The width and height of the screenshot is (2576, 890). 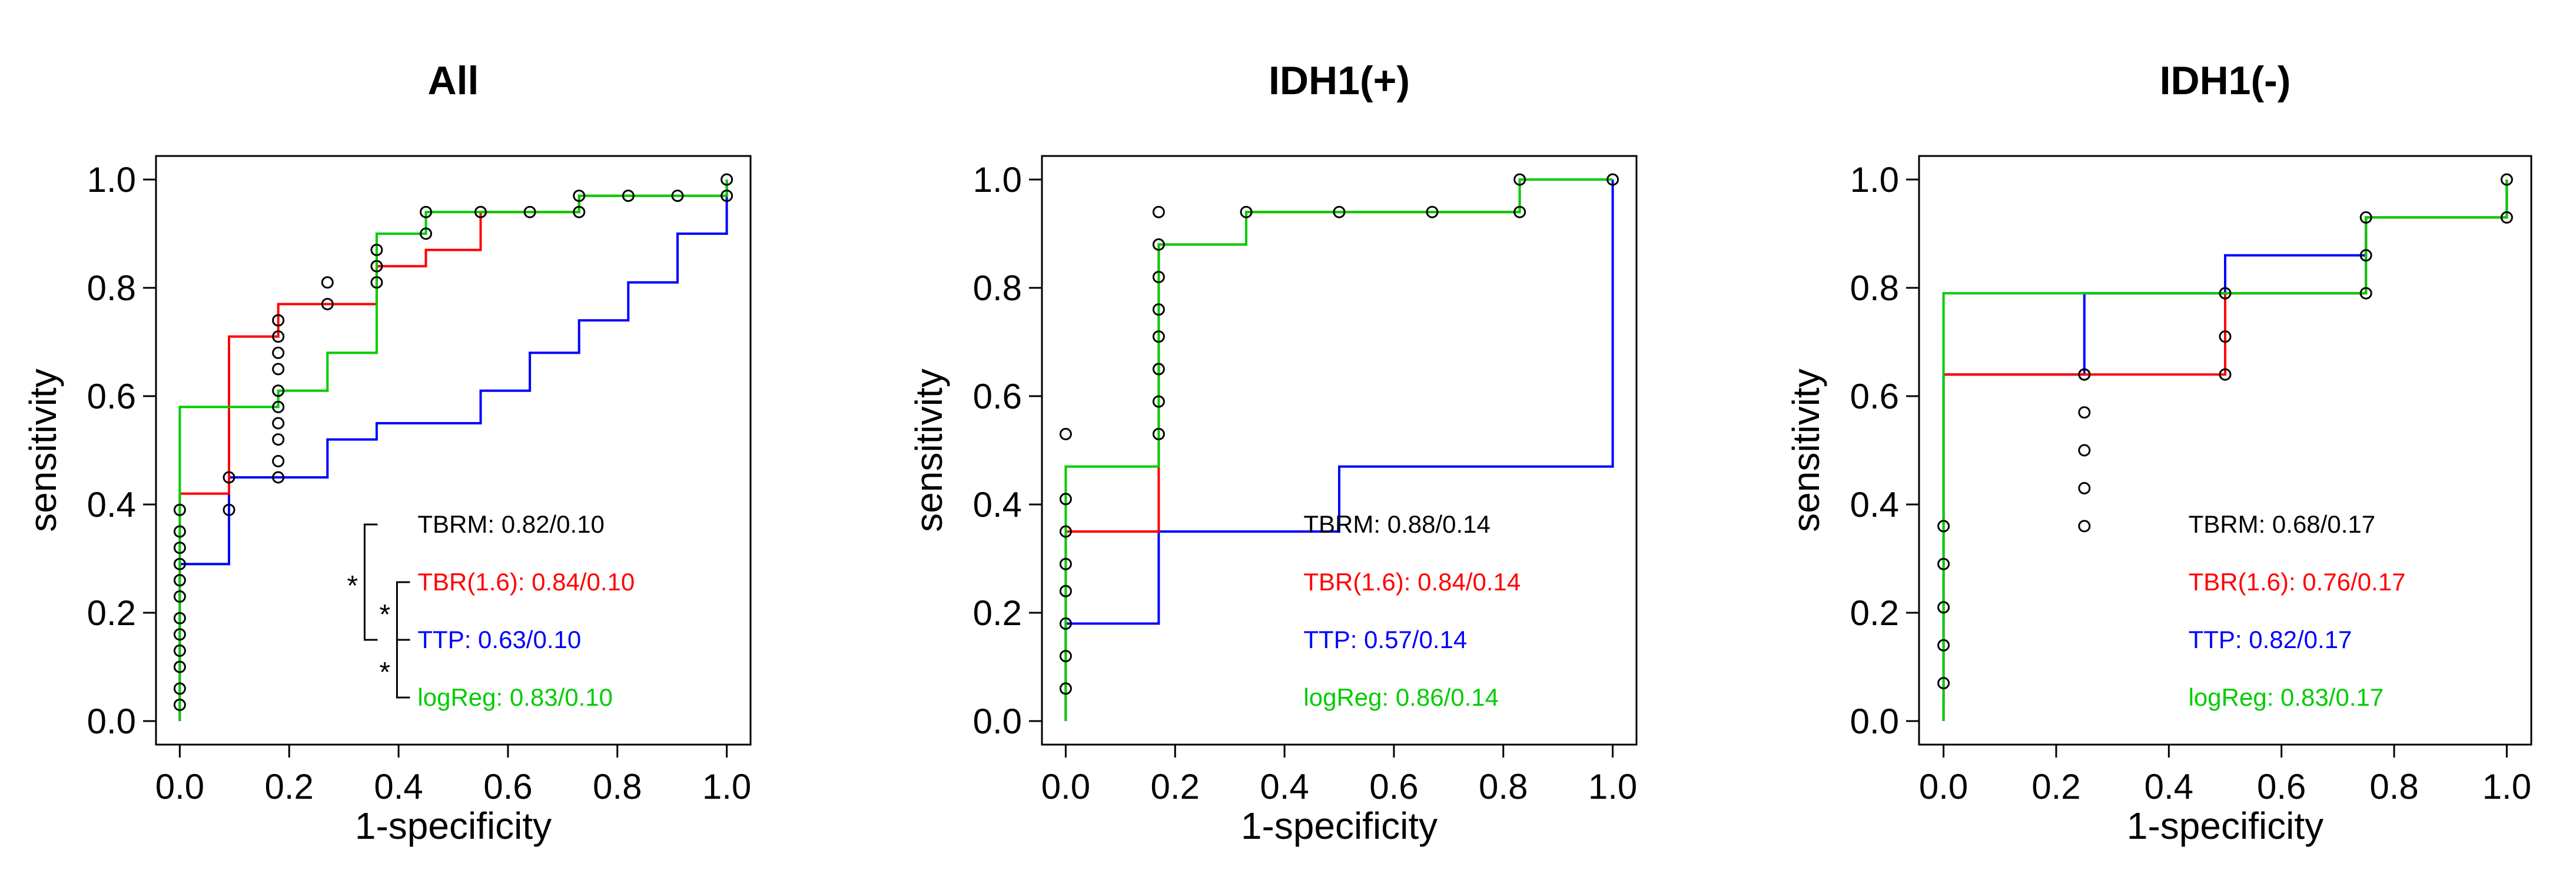 I want to click on legend-entry: TTP: 0.57/0.14, so click(x=1385, y=639).